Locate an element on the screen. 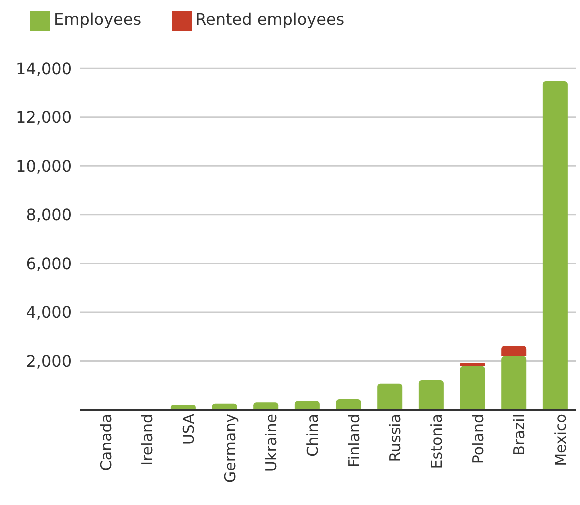 This screenshot has height=505, width=580. x-tick-label: Russia is located at coordinates (395, 438).